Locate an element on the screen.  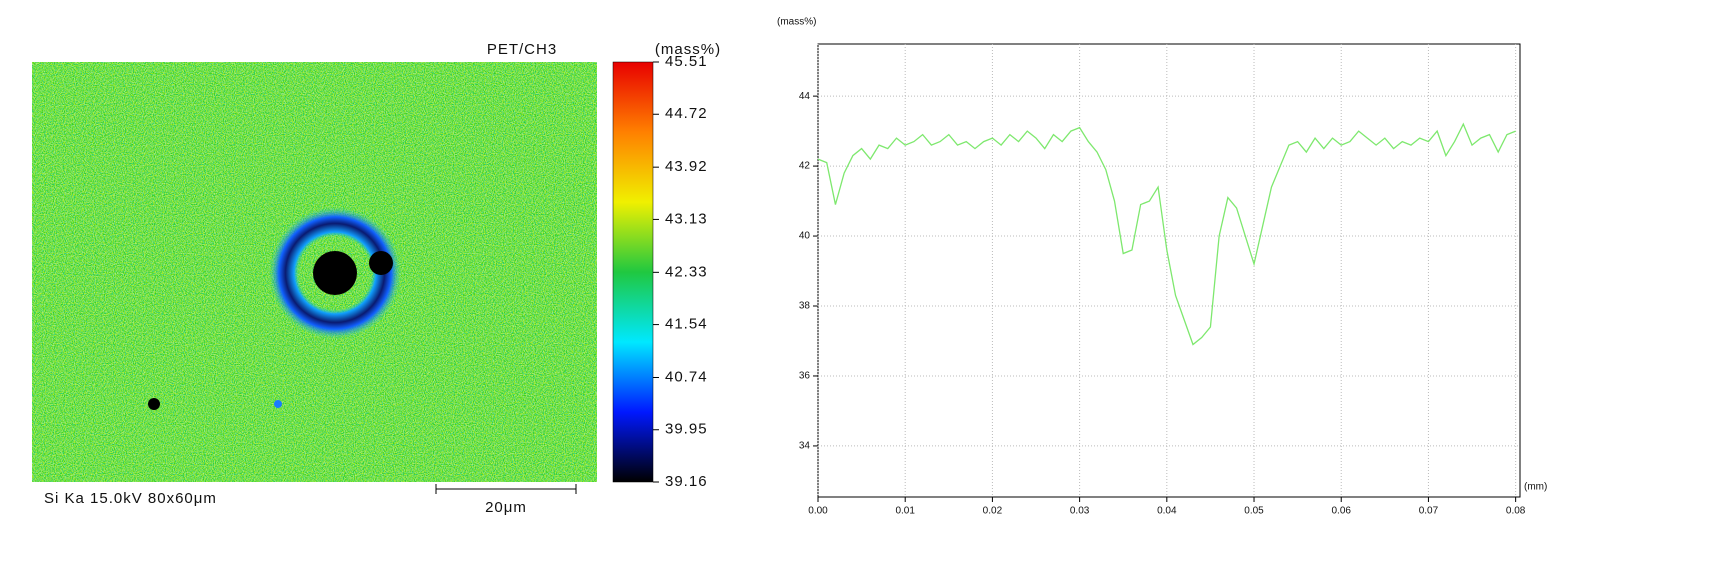
colorbar is located at coordinates (633, 272).